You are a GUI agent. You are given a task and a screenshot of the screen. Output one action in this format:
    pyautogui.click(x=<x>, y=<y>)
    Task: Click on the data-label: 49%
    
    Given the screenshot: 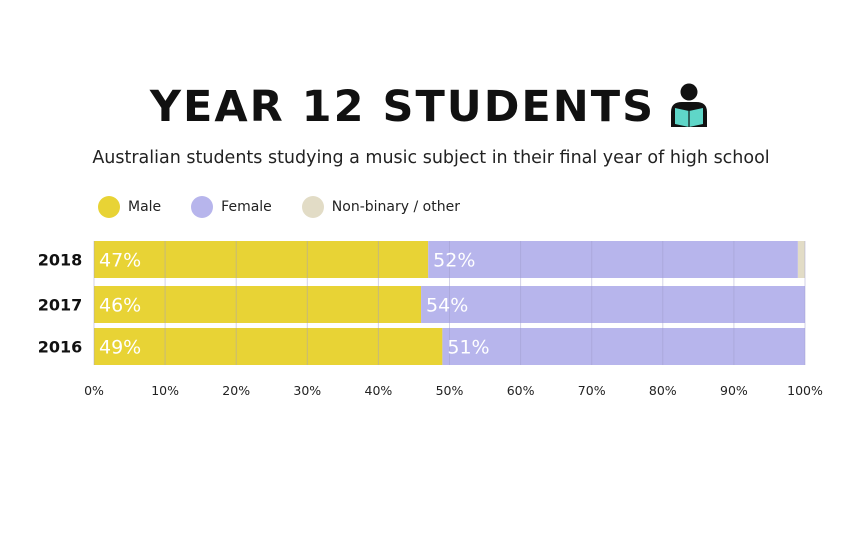 What is the action you would take?
    pyautogui.click(x=120, y=348)
    